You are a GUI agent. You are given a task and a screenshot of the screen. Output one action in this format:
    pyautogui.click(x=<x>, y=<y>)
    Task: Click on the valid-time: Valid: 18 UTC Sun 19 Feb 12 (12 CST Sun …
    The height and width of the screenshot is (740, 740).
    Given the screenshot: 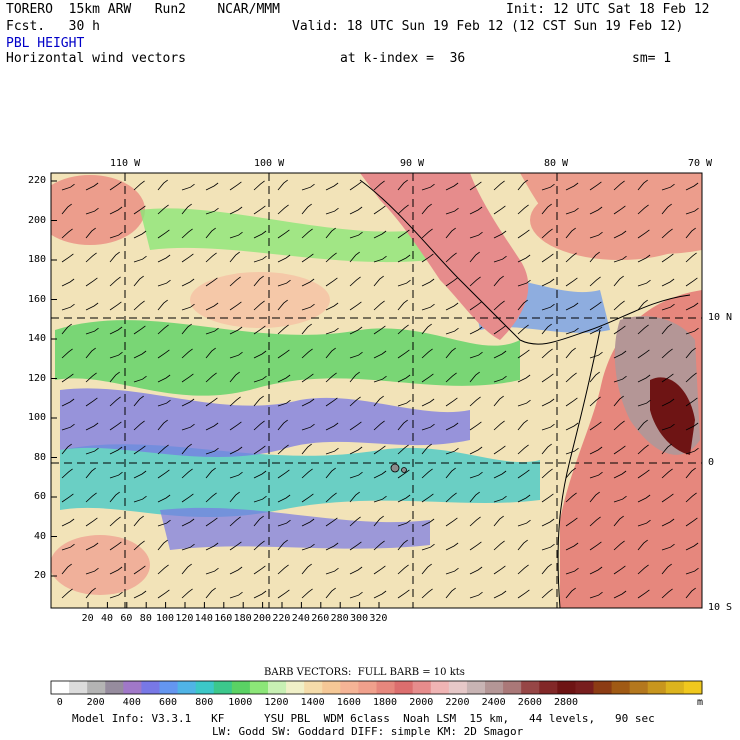 What is the action you would take?
    pyautogui.click(x=488, y=26)
    